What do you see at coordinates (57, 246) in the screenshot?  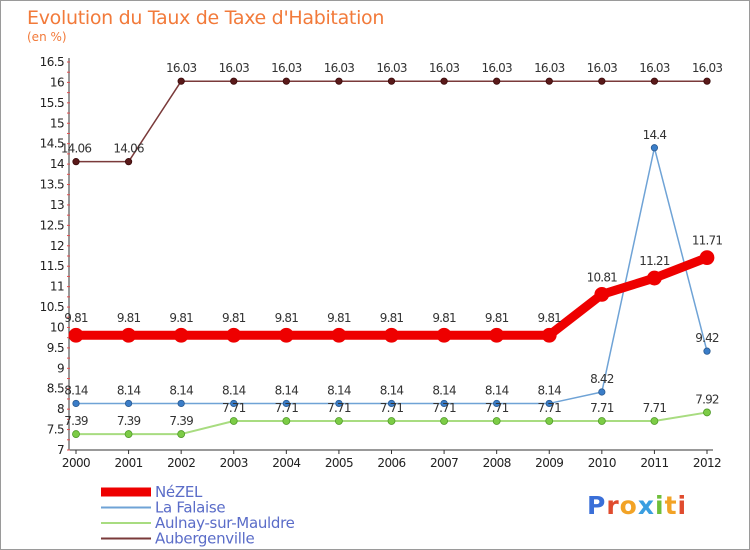 I see `y-tick-label: 12` at bounding box center [57, 246].